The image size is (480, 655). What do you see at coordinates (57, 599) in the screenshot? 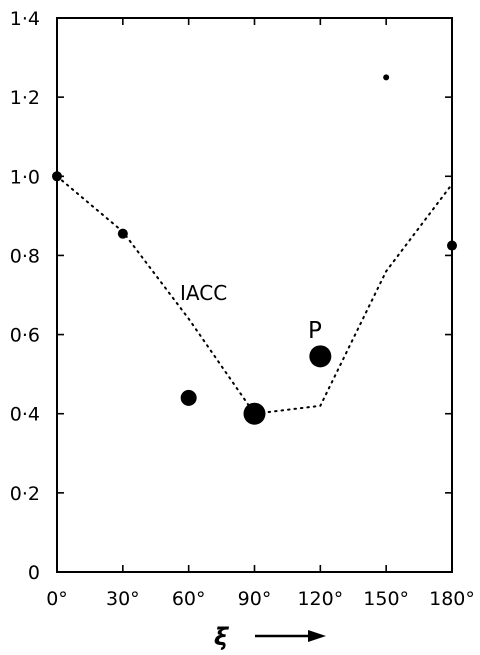
I see `x-tick-label-0: 0°` at bounding box center [57, 599].